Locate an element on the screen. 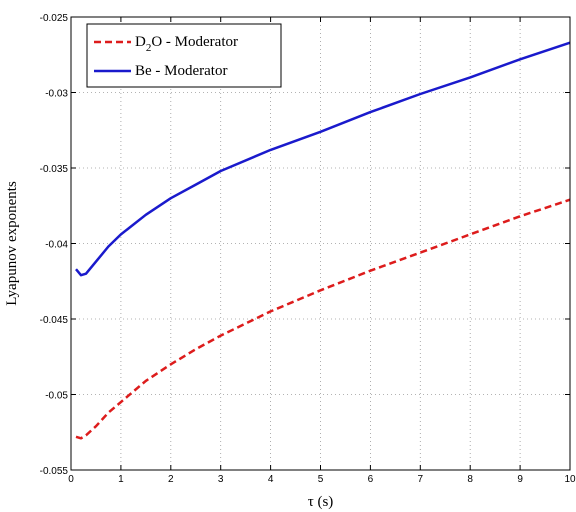  y-tick-label: -0.05 is located at coordinates (56, 396).